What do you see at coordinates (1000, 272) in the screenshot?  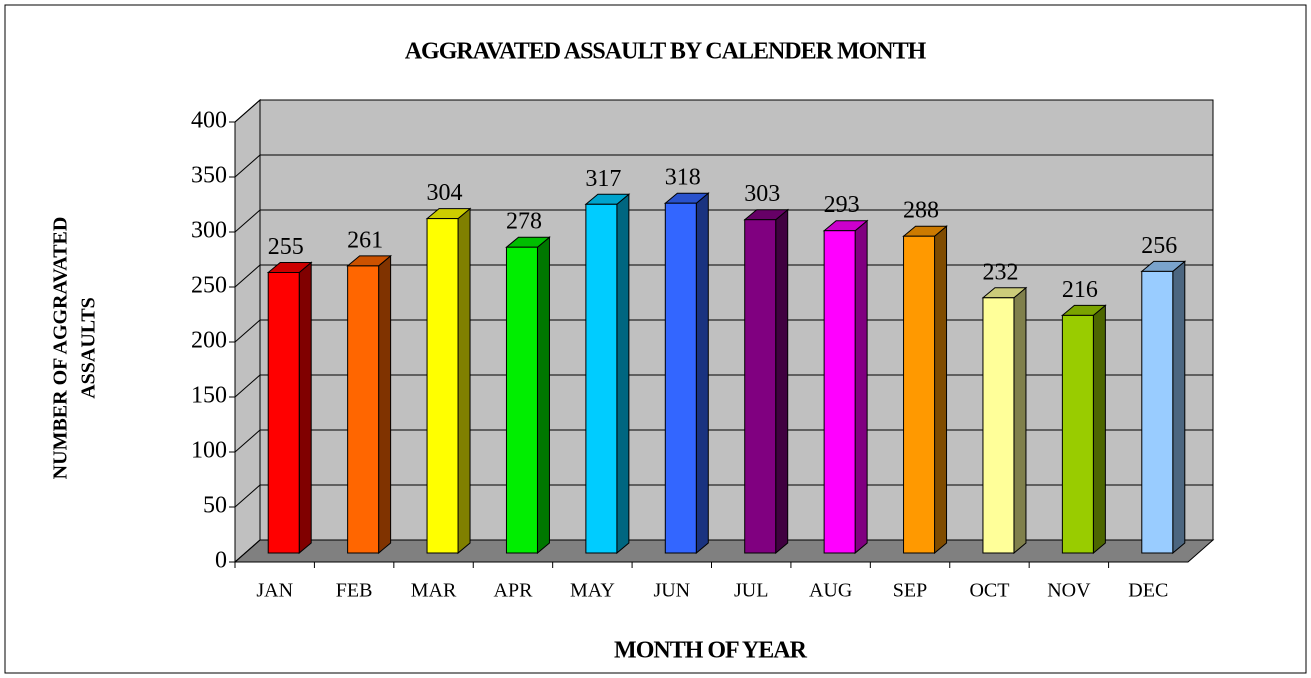 I see `value-label: 232` at bounding box center [1000, 272].